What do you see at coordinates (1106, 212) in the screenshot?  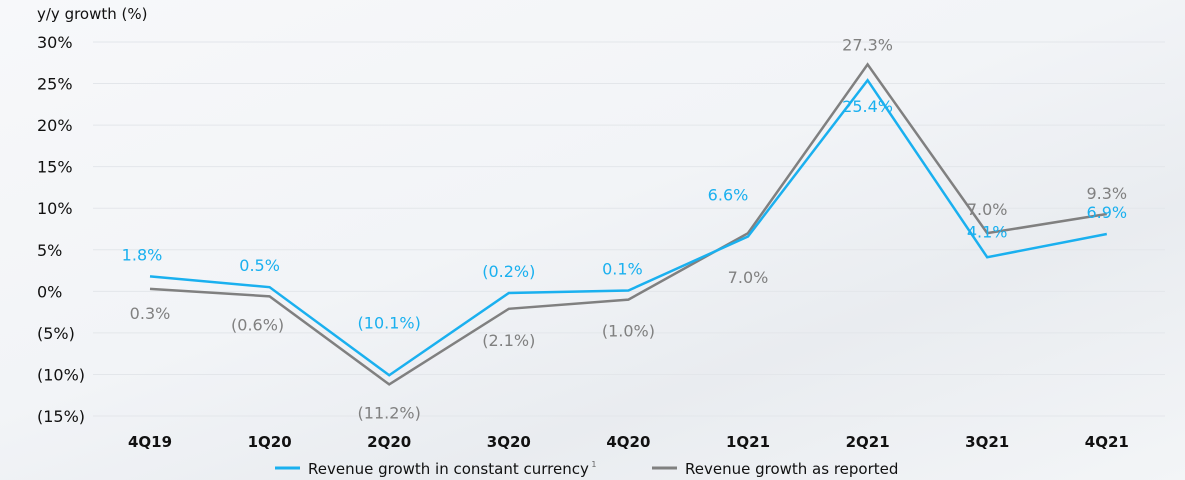 I see `data-label: 6.9%` at bounding box center [1106, 212].